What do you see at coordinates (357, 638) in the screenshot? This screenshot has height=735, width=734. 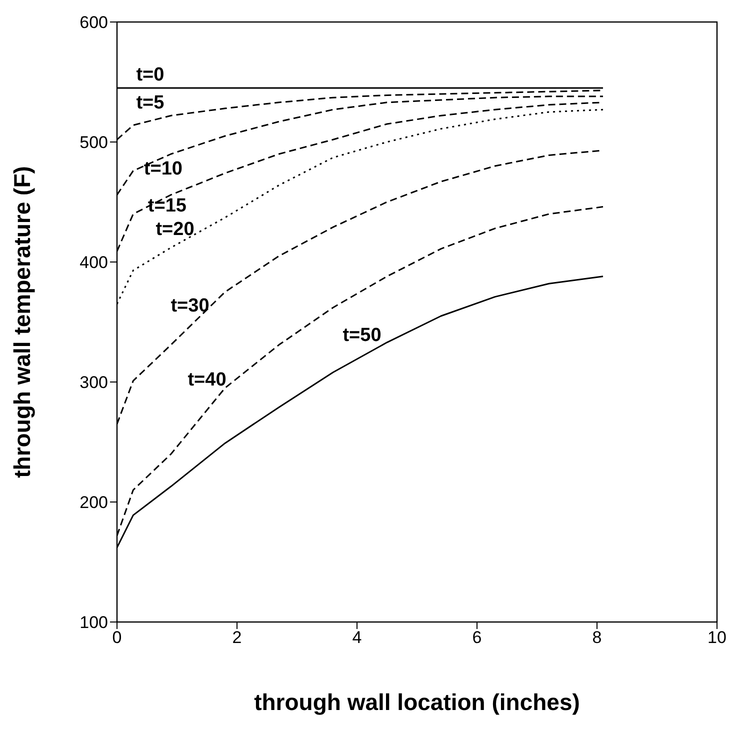 I see `x-tick-label: 4` at bounding box center [357, 638].